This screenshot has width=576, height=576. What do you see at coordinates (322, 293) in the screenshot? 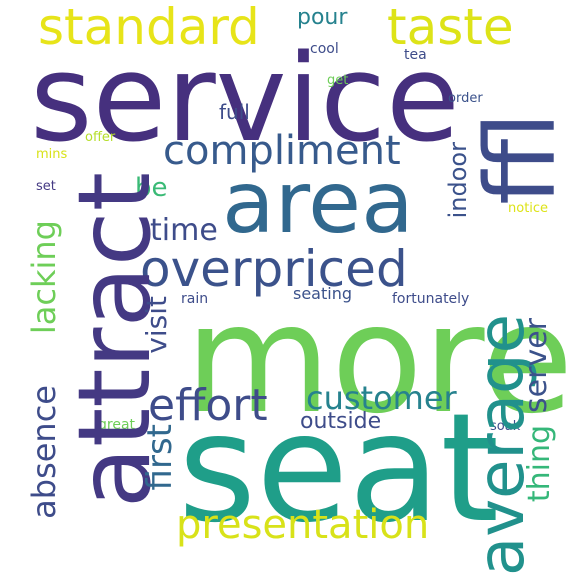
I see `word-seating: seating` at bounding box center [322, 293].